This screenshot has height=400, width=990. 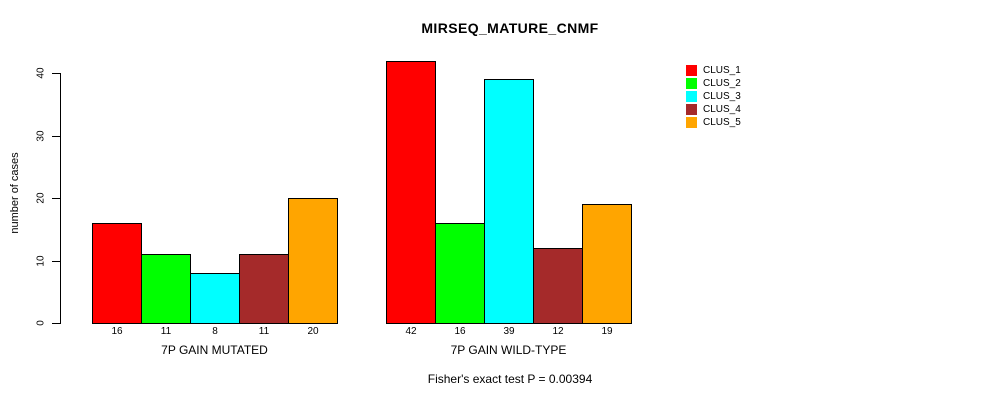 What do you see at coordinates (15, 193) in the screenshot?
I see `y-axis-label: number of cases` at bounding box center [15, 193].